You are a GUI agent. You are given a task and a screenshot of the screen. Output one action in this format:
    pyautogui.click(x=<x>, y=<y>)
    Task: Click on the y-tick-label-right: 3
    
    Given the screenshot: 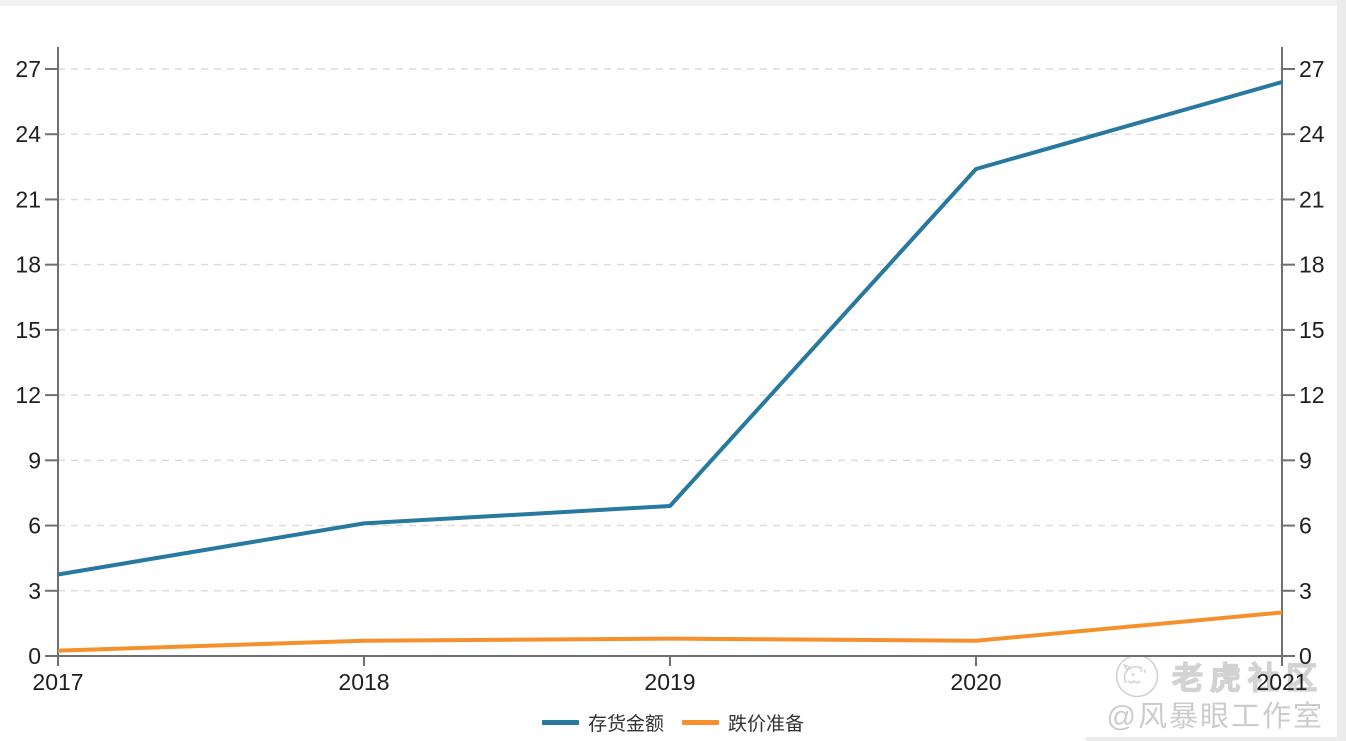 What is the action you would take?
    pyautogui.click(x=1305, y=591)
    